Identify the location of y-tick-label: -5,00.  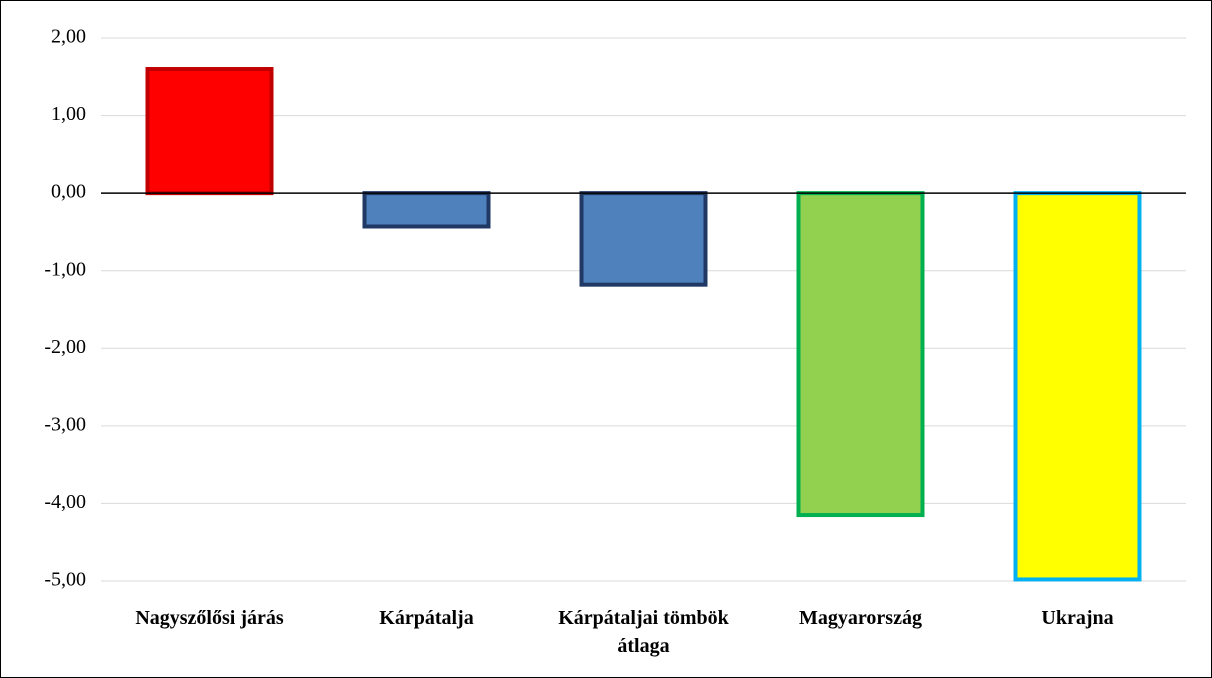
(65, 580).